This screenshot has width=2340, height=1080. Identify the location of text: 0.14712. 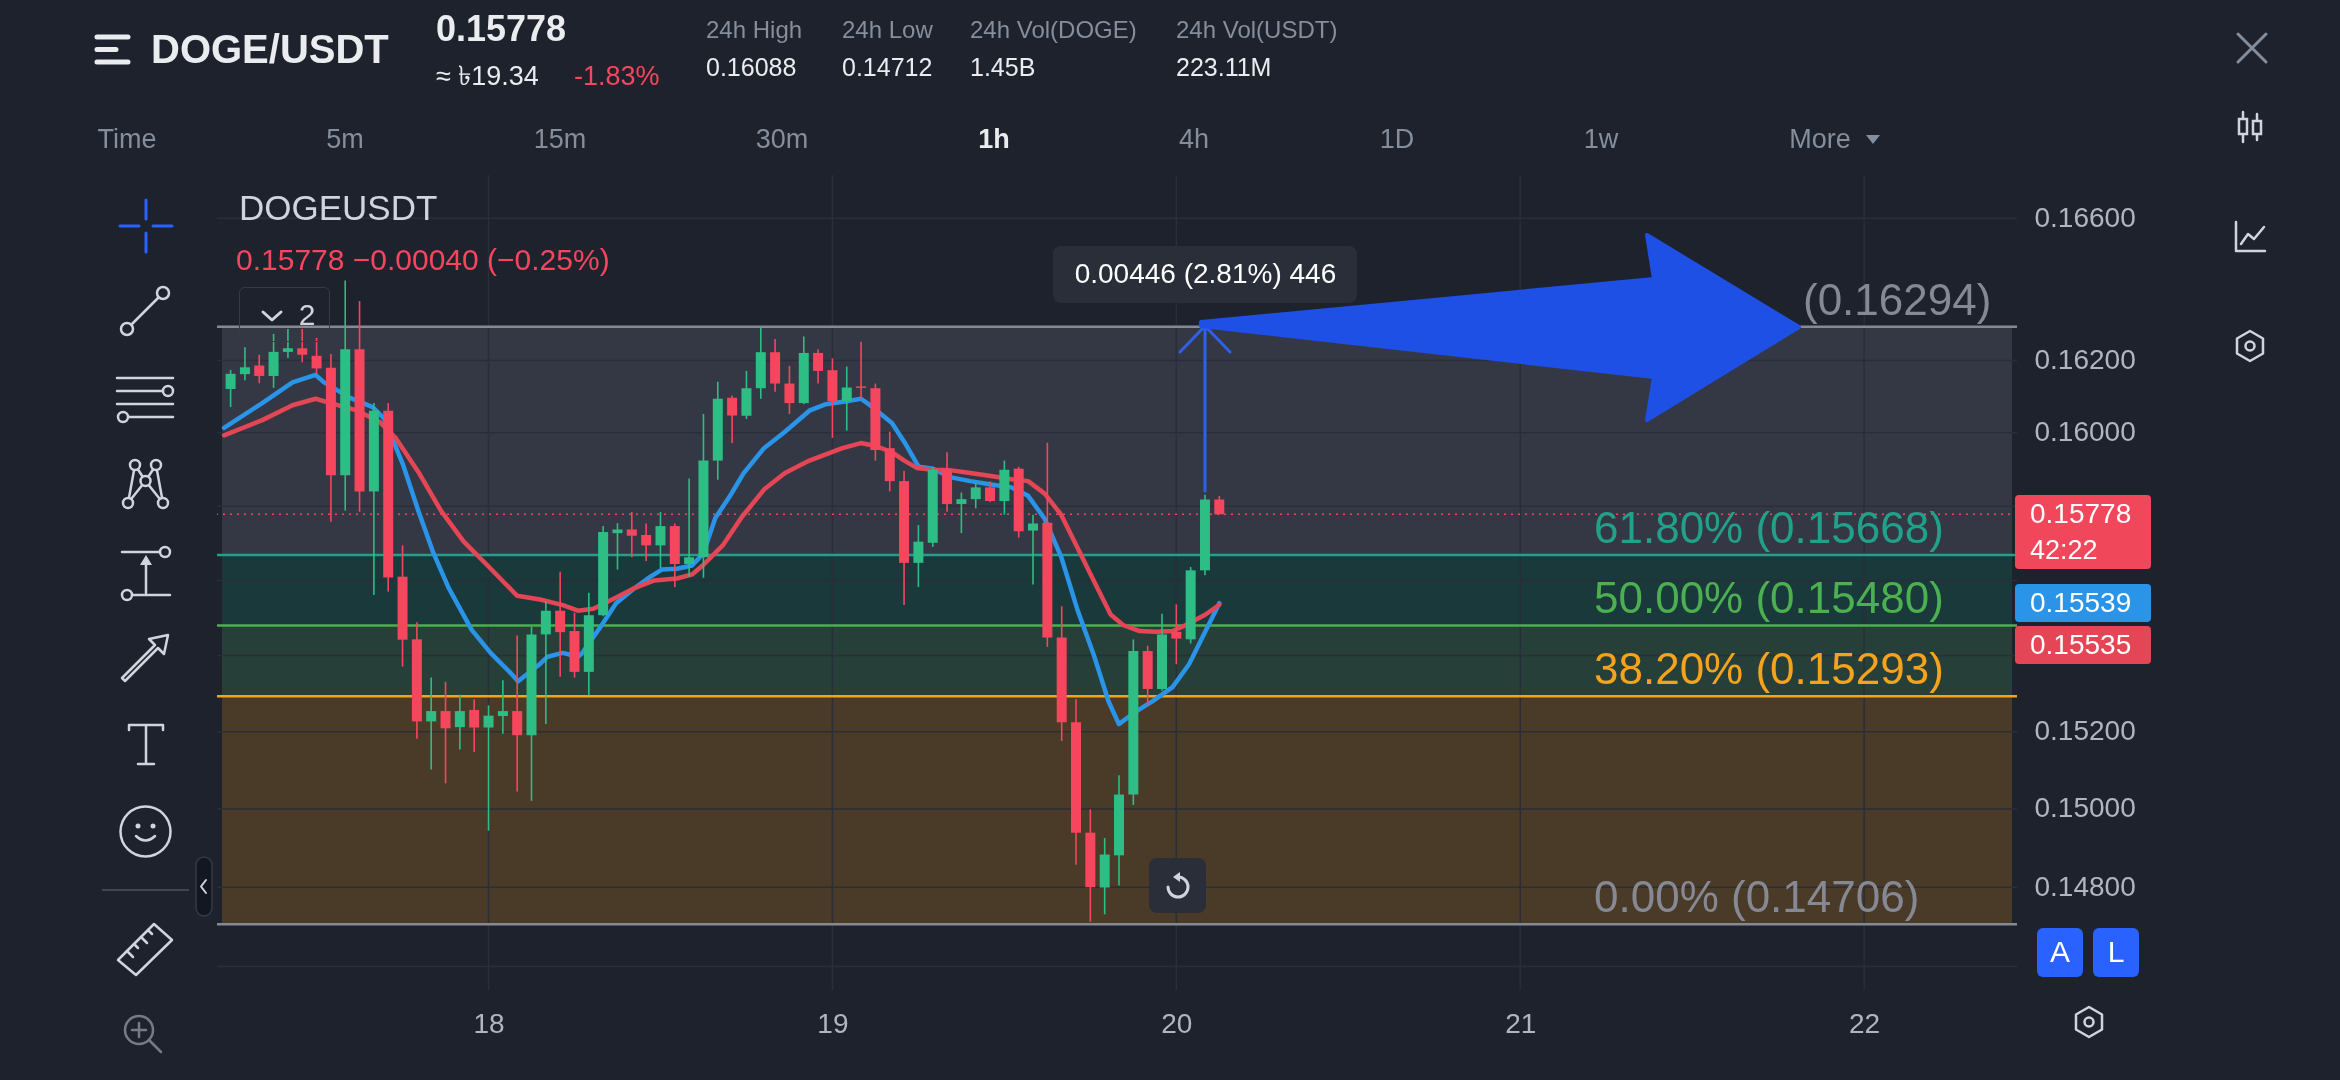
(887, 66).